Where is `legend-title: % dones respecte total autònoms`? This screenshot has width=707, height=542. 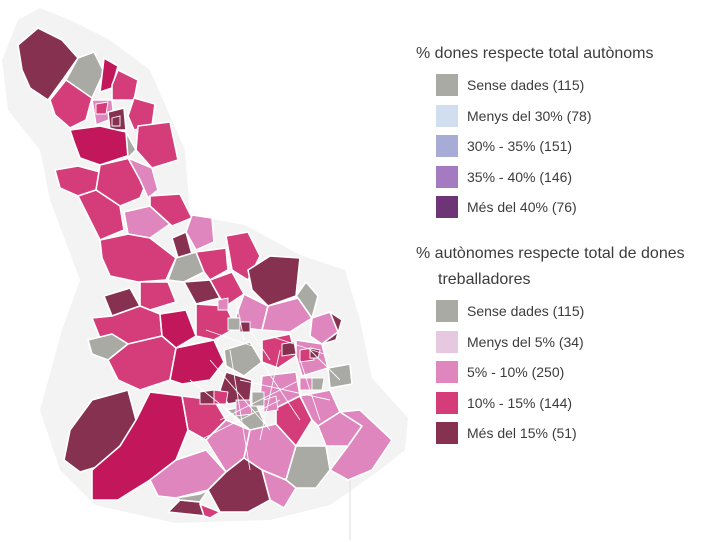
legend-title: % dones respecte total autònoms is located at coordinates (535, 53).